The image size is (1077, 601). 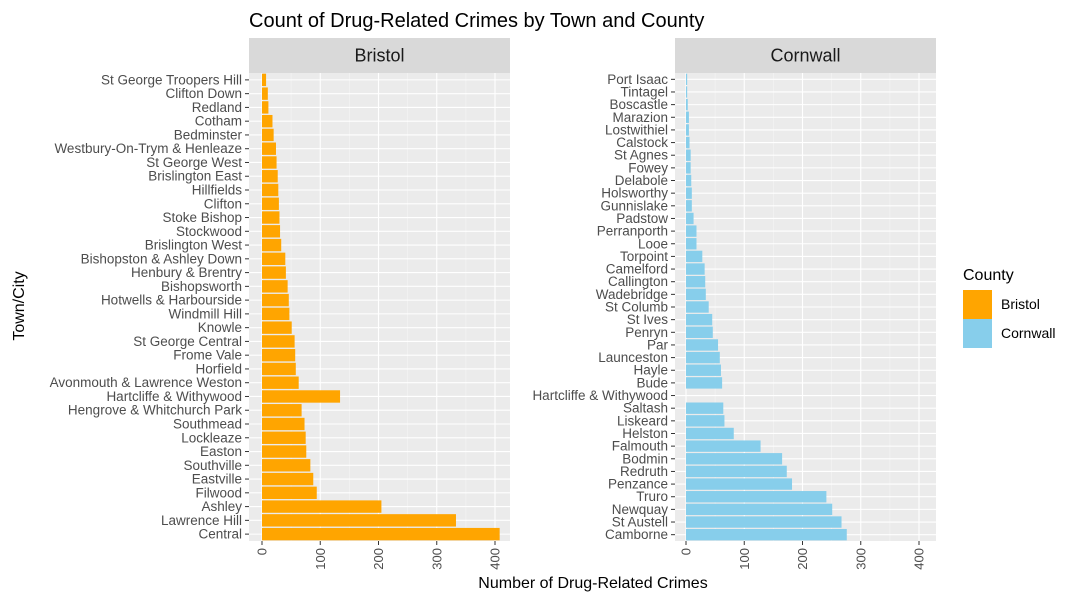 I want to click on category-label: Westbury-On-Trym & Henleaze, so click(x=148, y=148).